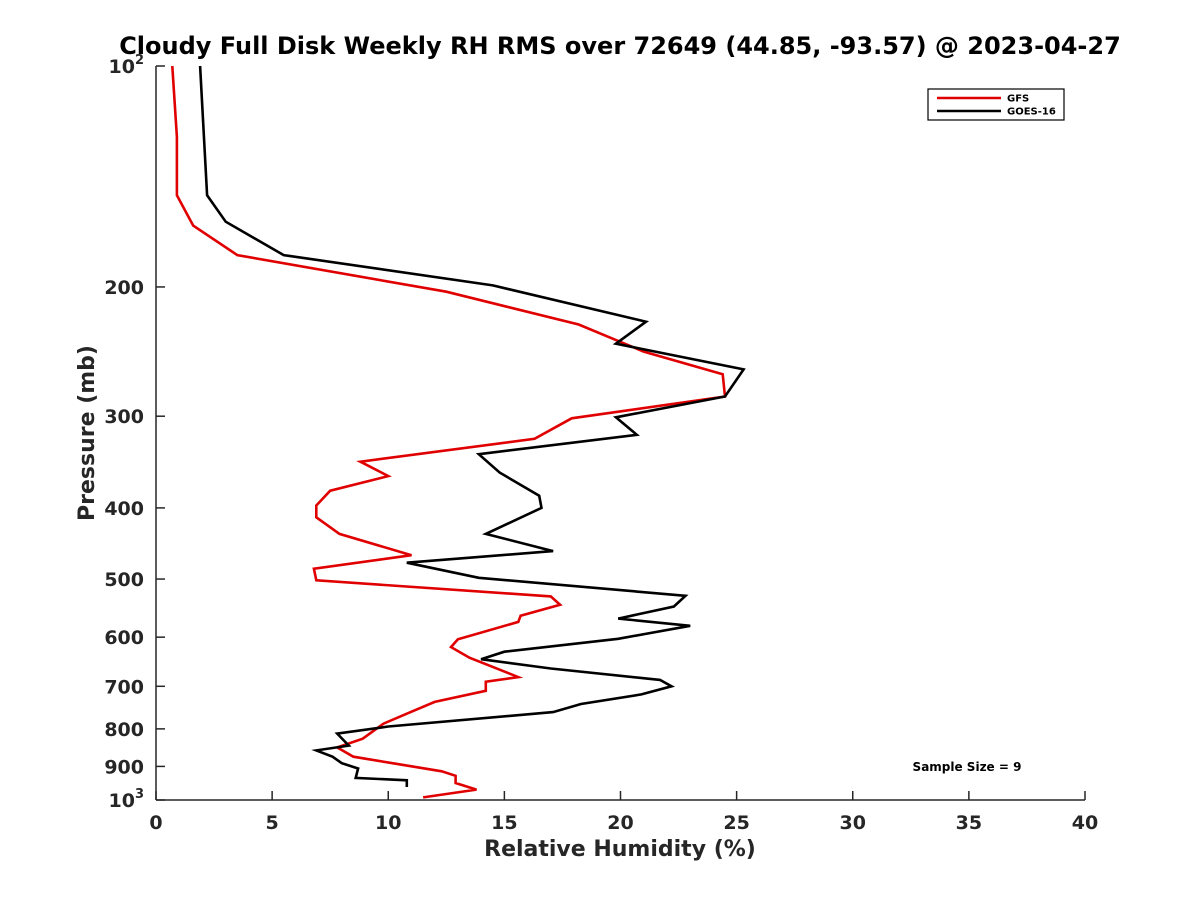 The height and width of the screenshot is (900, 1200). Describe the element at coordinates (1031, 112) in the screenshot. I see `legend-entry-label: GOES-16` at that location.